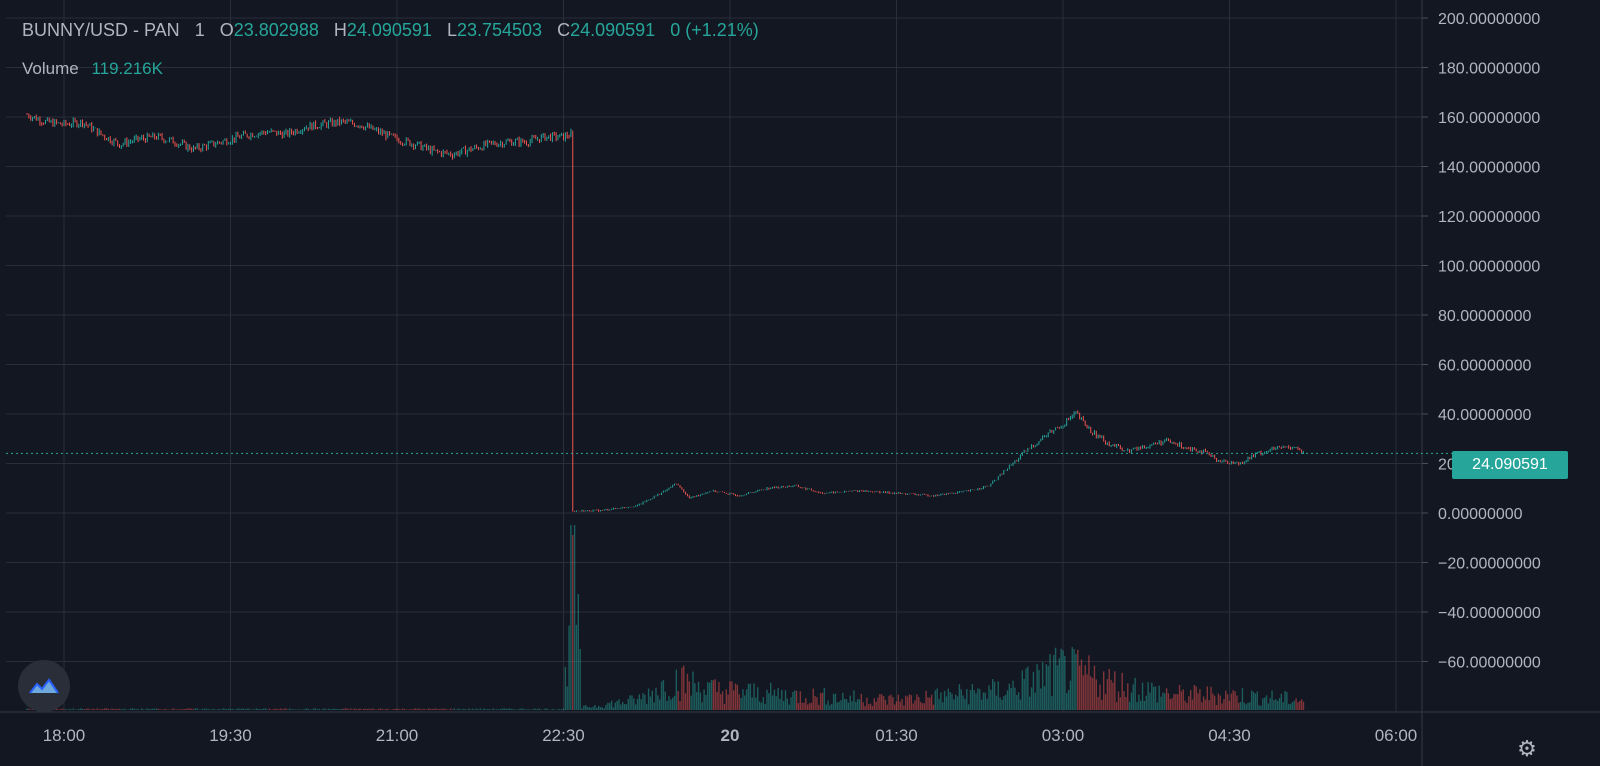 The width and height of the screenshot is (1600, 766). I want to click on x-tick-label: 21:00, so click(397, 735).